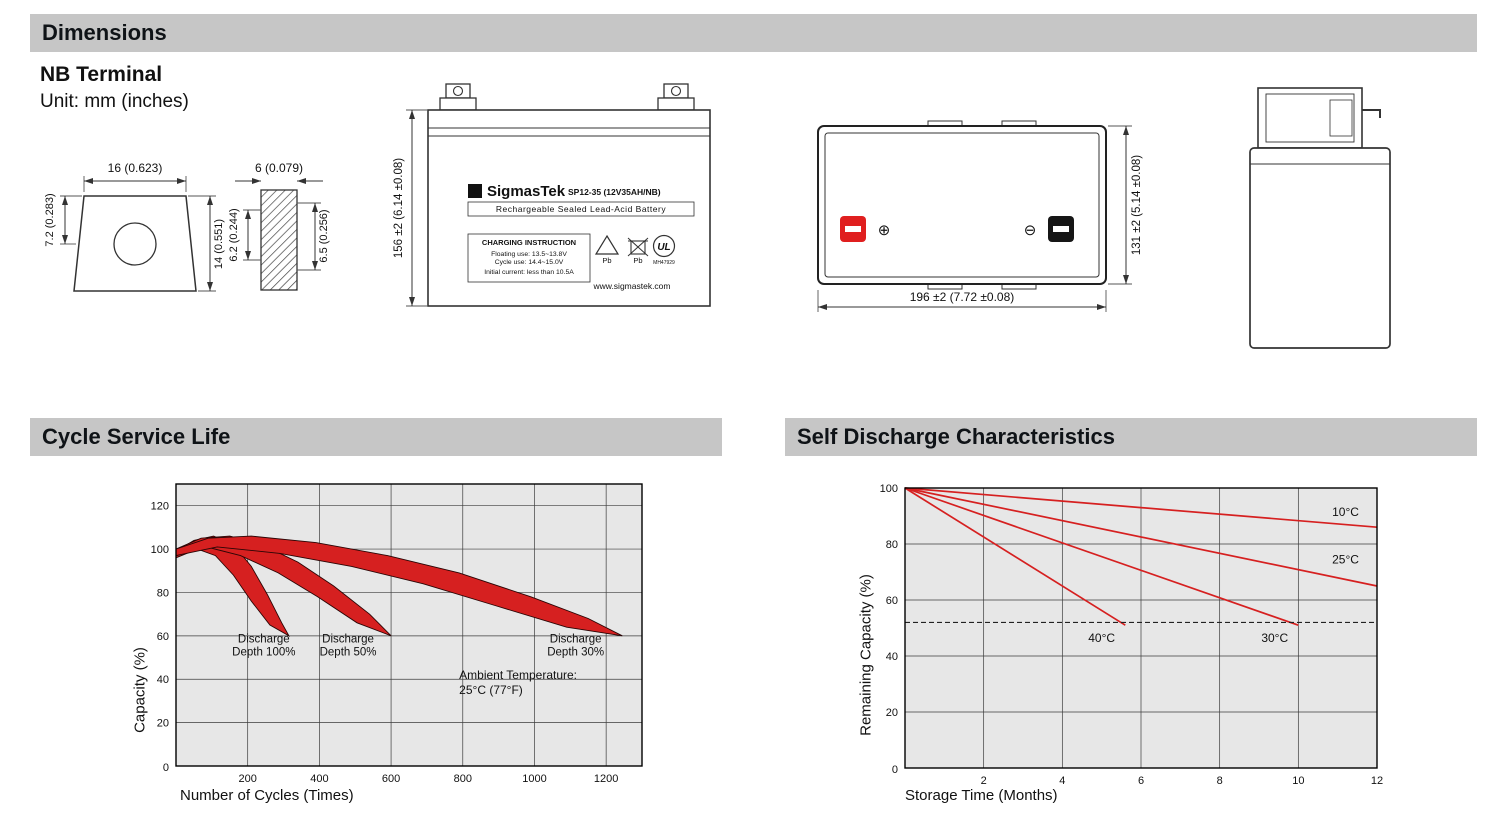  What do you see at coordinates (1137, 205) in the screenshot?
I see `dim-top-depth: 131 ±2 (5.14 ±0.08)` at bounding box center [1137, 205].